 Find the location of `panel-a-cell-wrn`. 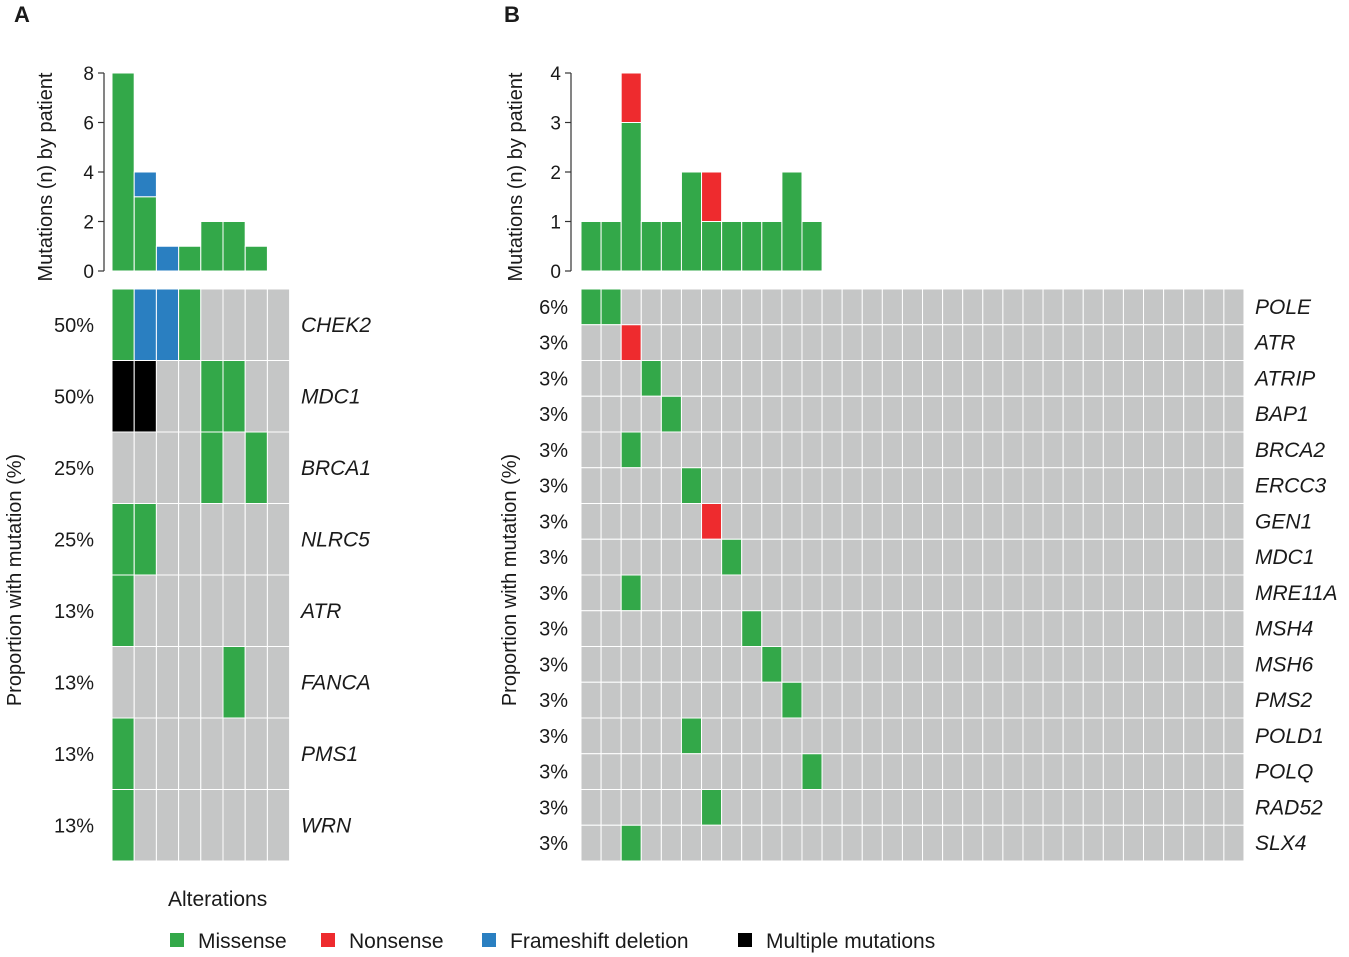

panel-a-cell-wrn is located at coordinates (256, 825).